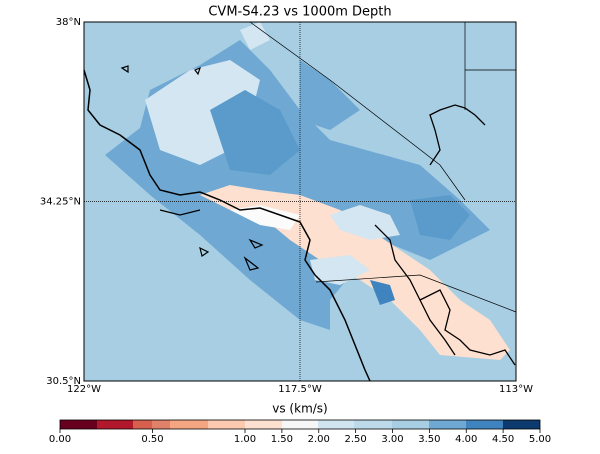  What do you see at coordinates (516, 389) in the screenshot?
I see `lon-tick-label: 113°W` at bounding box center [516, 389].